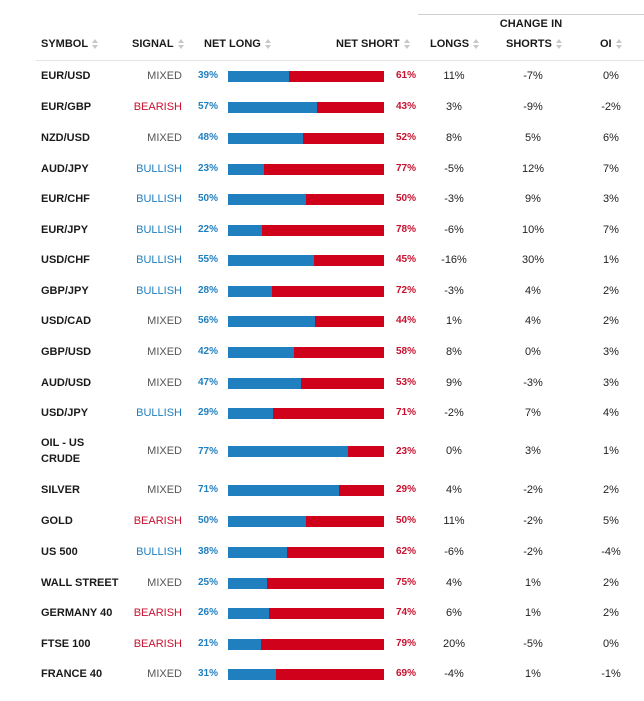 The height and width of the screenshot is (701, 644). Describe the element at coordinates (454, 451) in the screenshot. I see `change-longs-cell: 0%` at that location.